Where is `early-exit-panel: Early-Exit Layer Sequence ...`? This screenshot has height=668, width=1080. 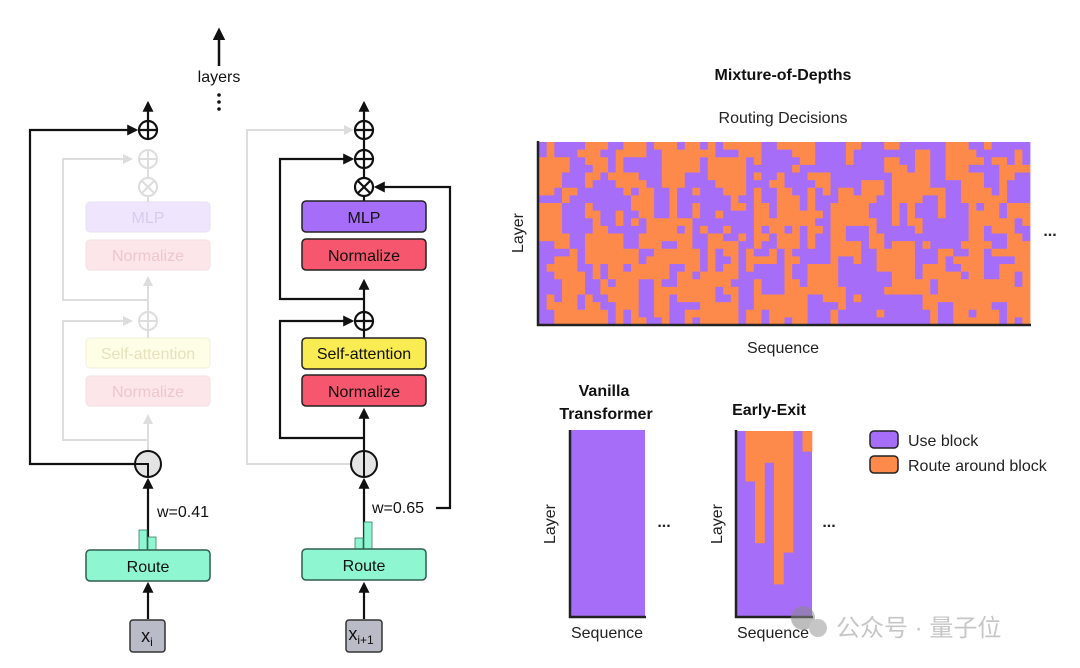 early-exit-panel: Early-Exit Layer Sequence ... is located at coordinates (772, 522).